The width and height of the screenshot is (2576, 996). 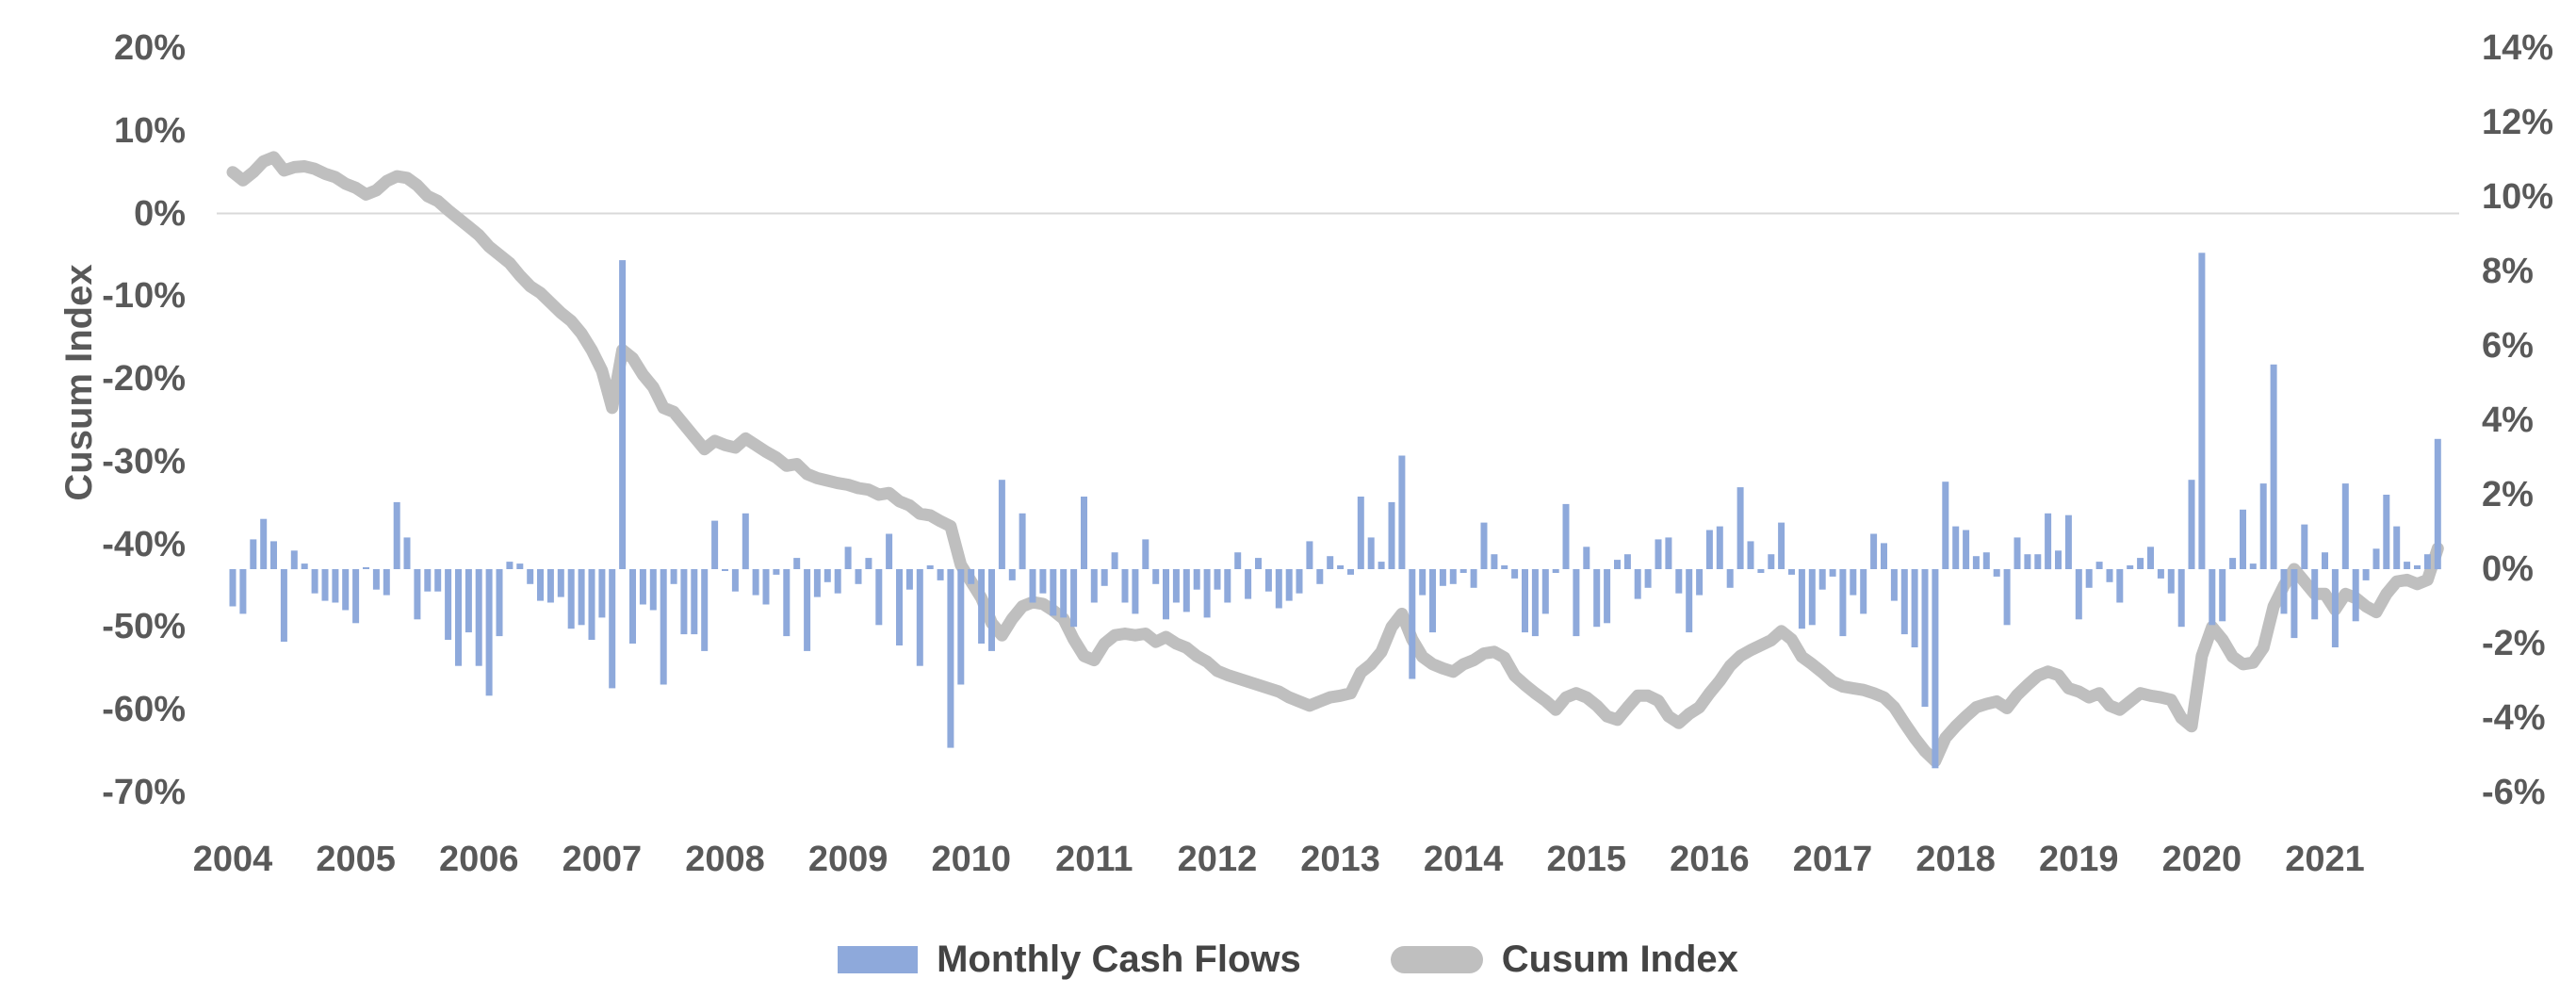 What do you see at coordinates (2508, 420) in the screenshot?
I see `right-axis-tick-4%: 4%` at bounding box center [2508, 420].